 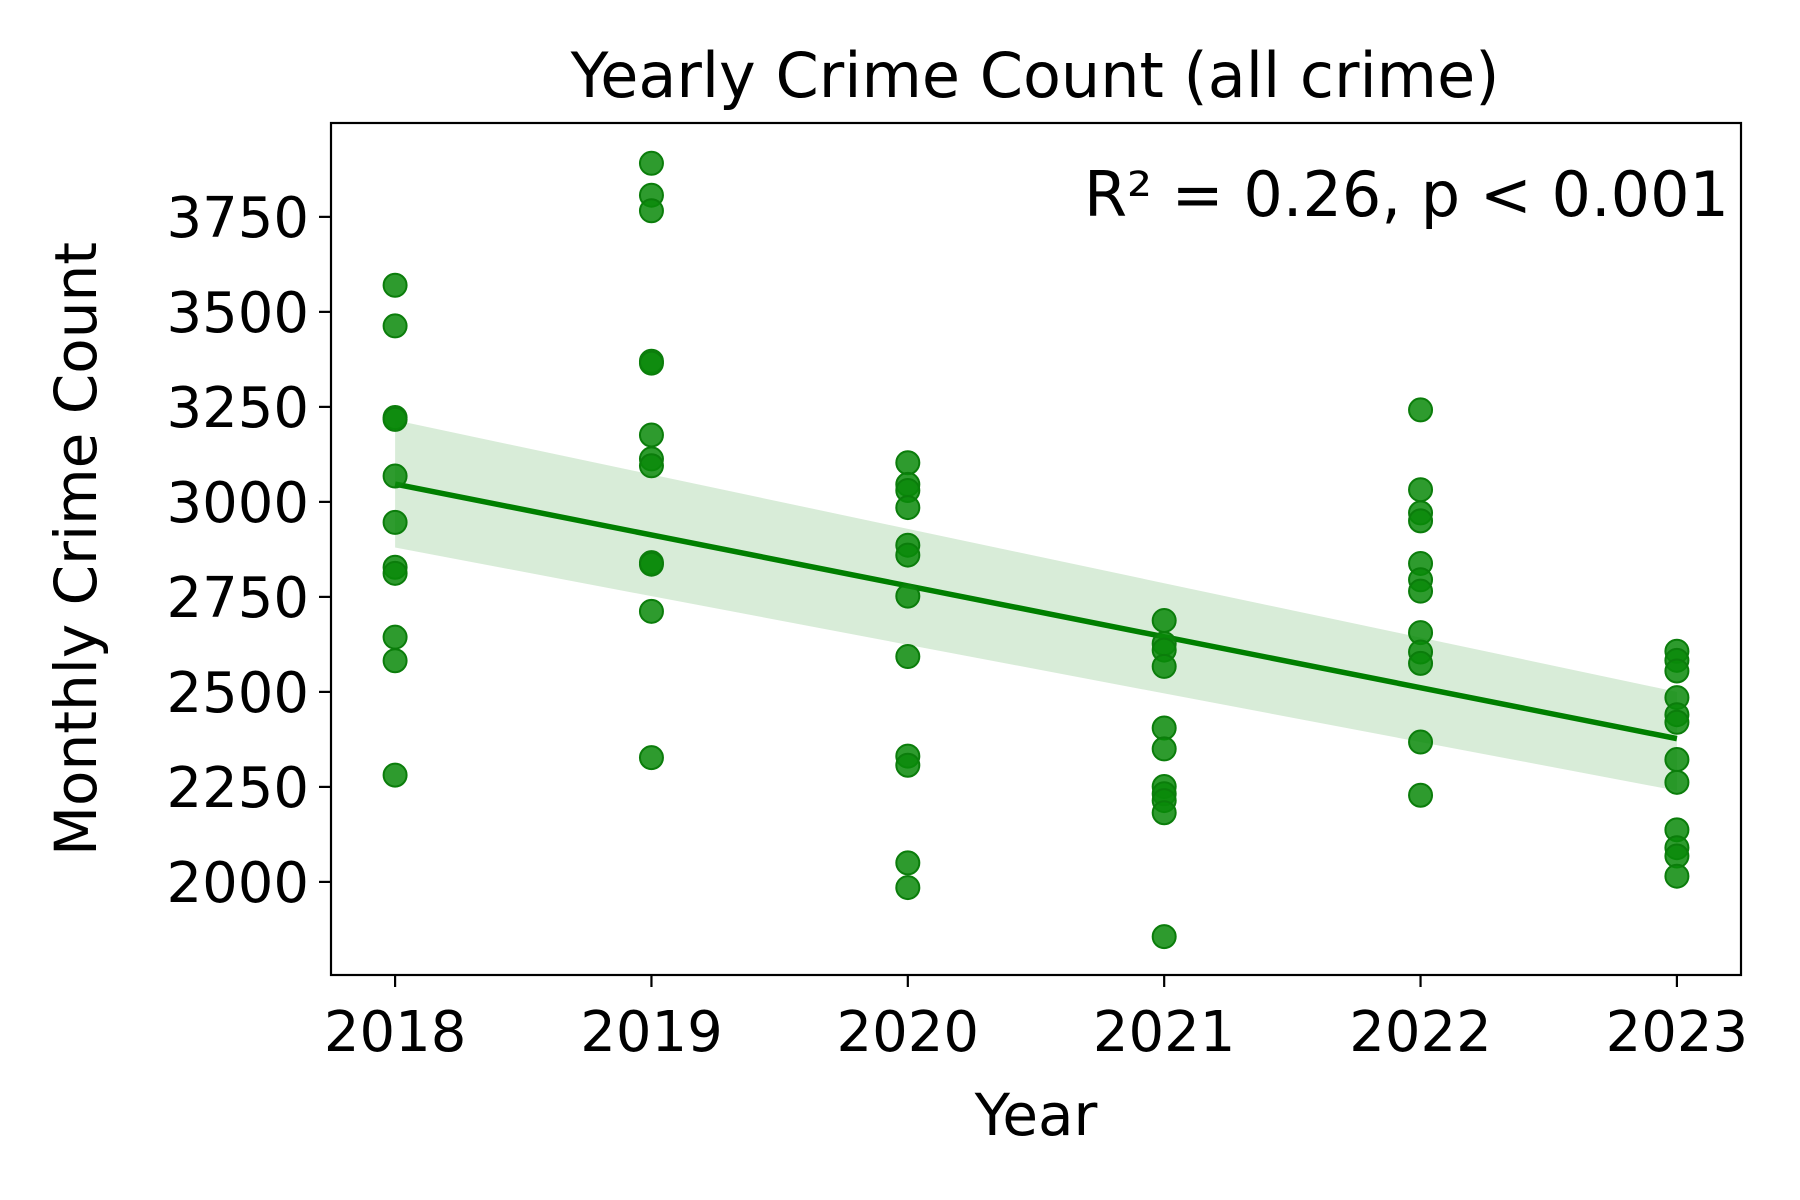 I want to click on x-tick-label: 2018, so click(x=395, y=1032).